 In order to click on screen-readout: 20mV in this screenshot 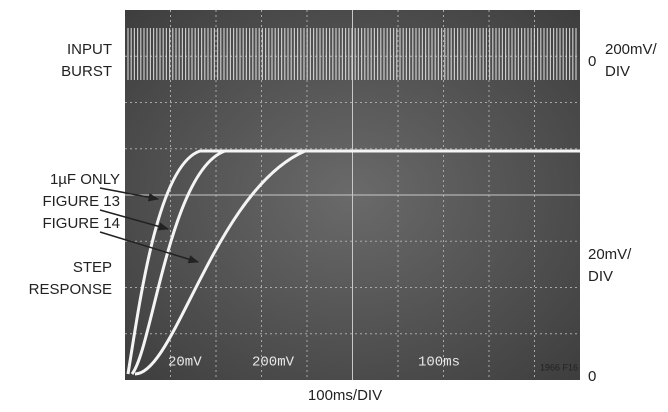, I will do `click(185, 363)`.